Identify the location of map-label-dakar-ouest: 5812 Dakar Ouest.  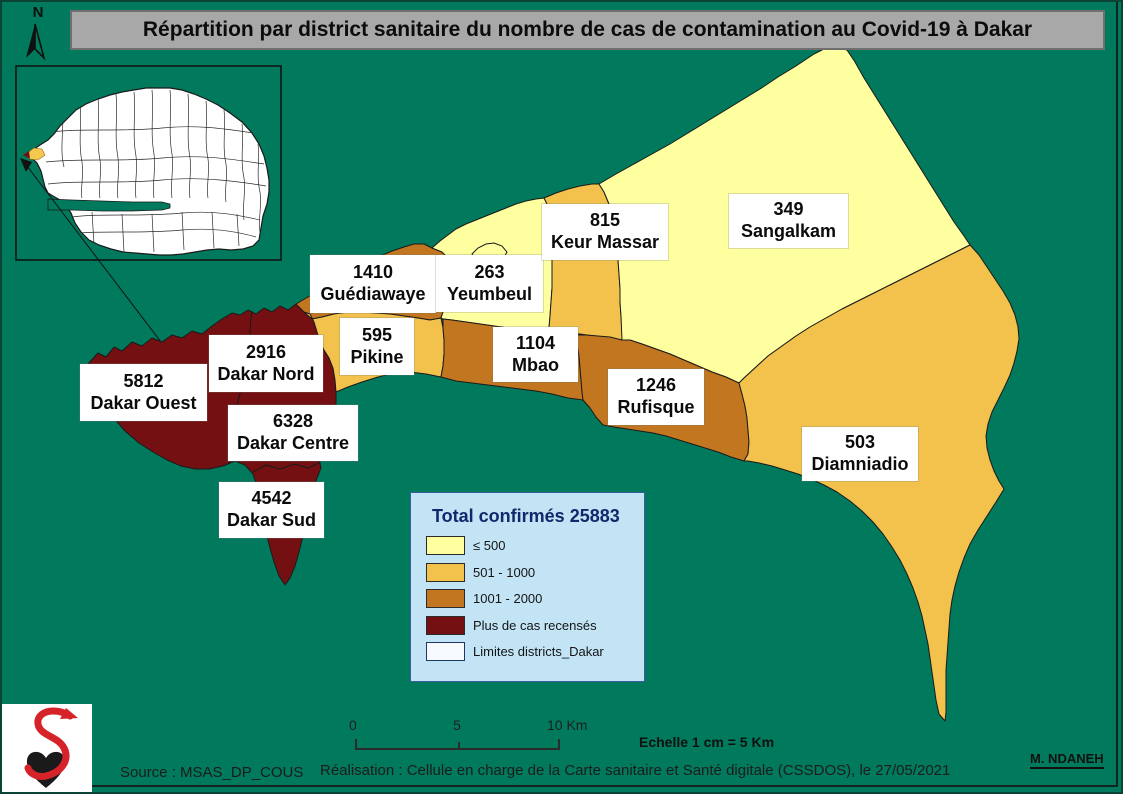
(143, 392).